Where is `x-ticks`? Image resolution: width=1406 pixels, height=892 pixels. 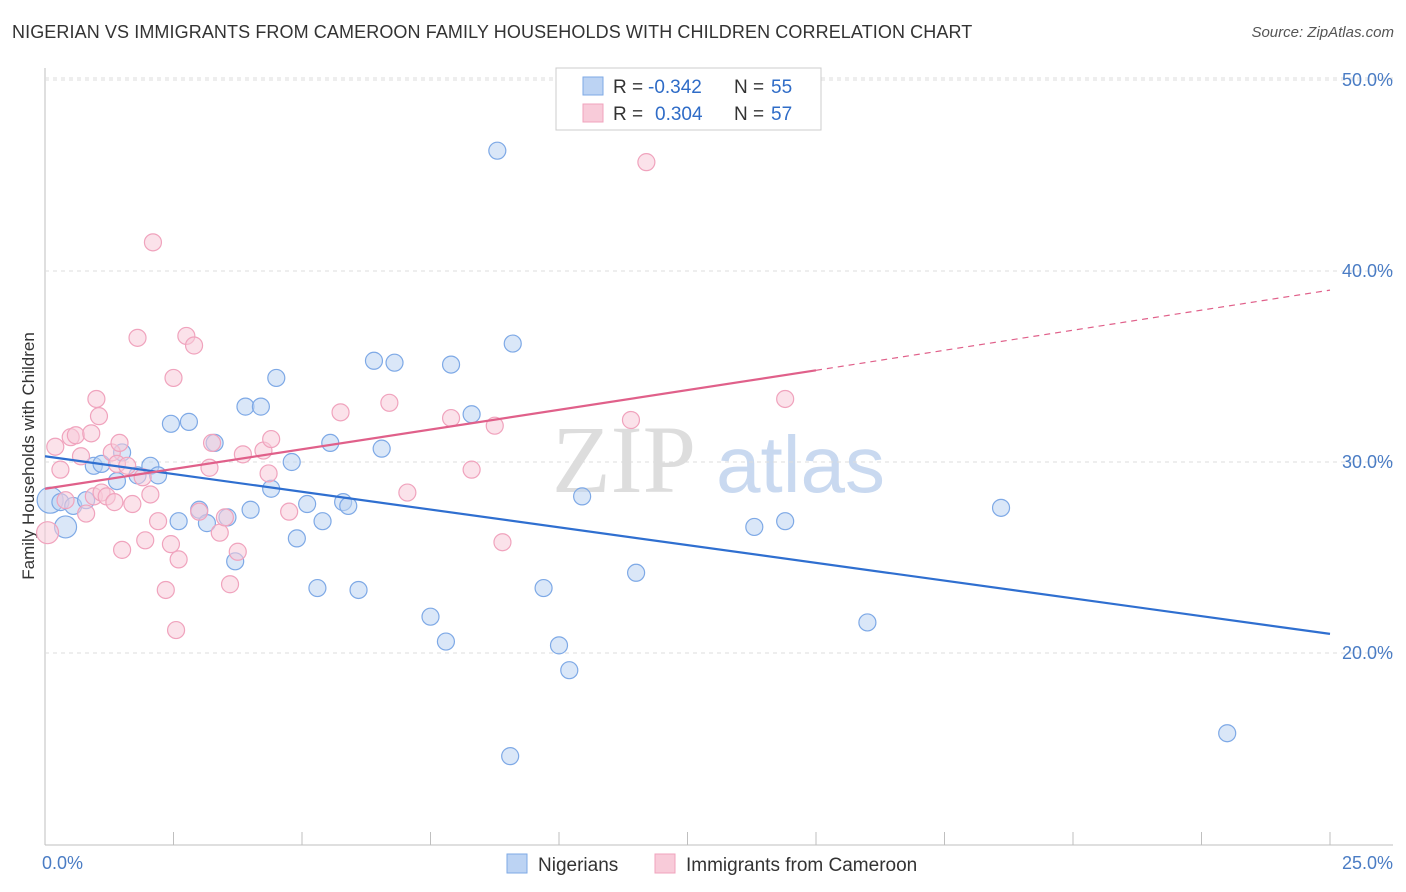 x-ticks is located at coordinates (687, 838).